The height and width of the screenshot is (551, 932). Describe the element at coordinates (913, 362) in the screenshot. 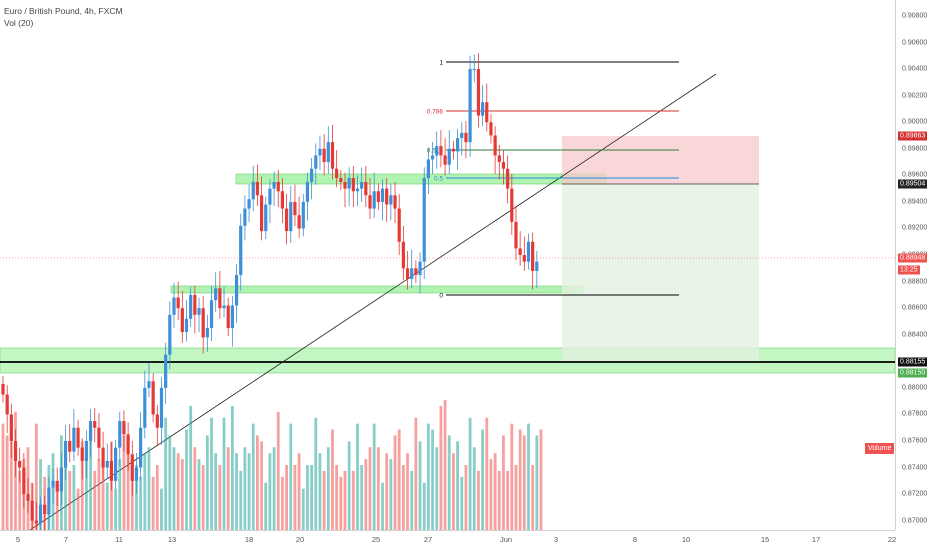

I see `price-badge: 0.88155` at that location.